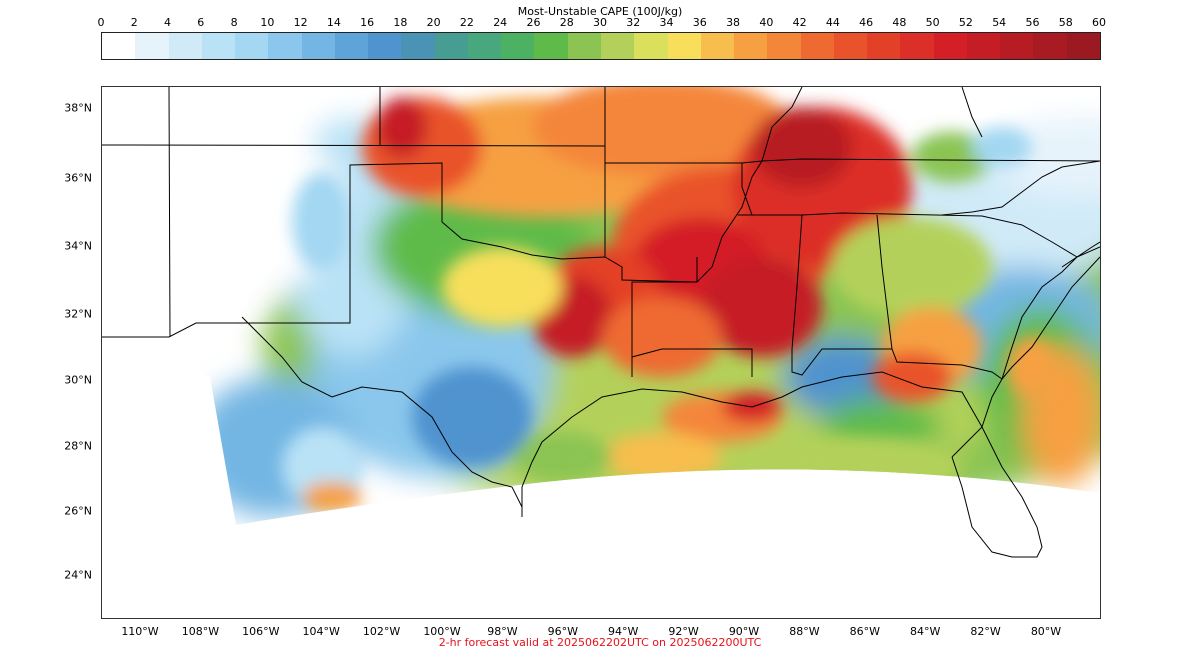 The height and width of the screenshot is (650, 1200). Describe the element at coordinates (864, 631) in the screenshot. I see `longitude-label: 86°W` at that location.